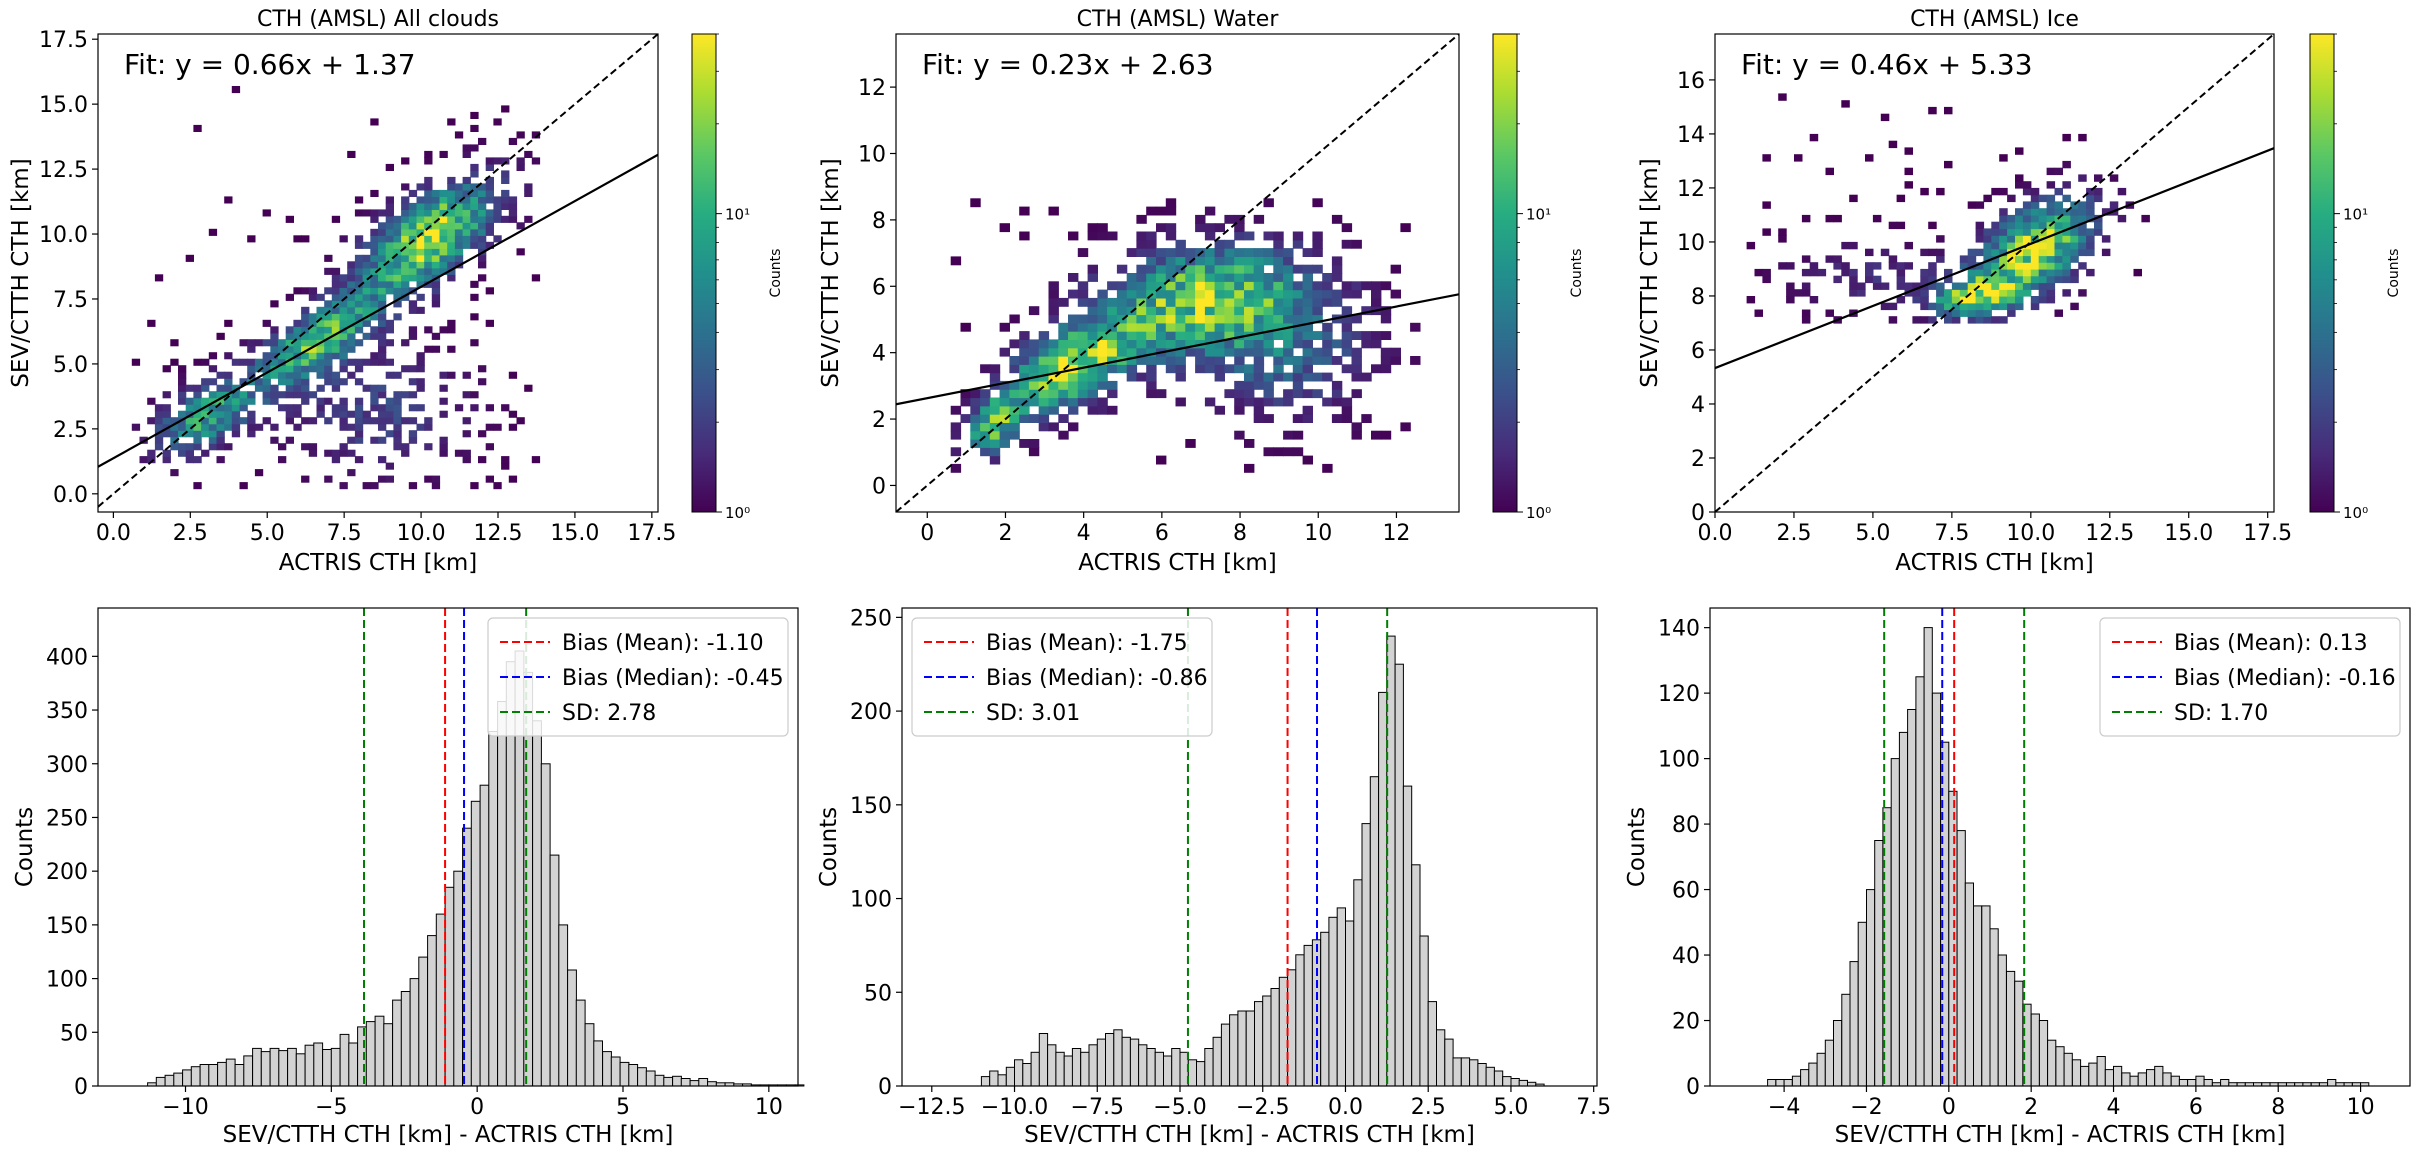  What do you see at coordinates (1698, 351) in the screenshot?
I see `y-tick-label: 6` at bounding box center [1698, 351].